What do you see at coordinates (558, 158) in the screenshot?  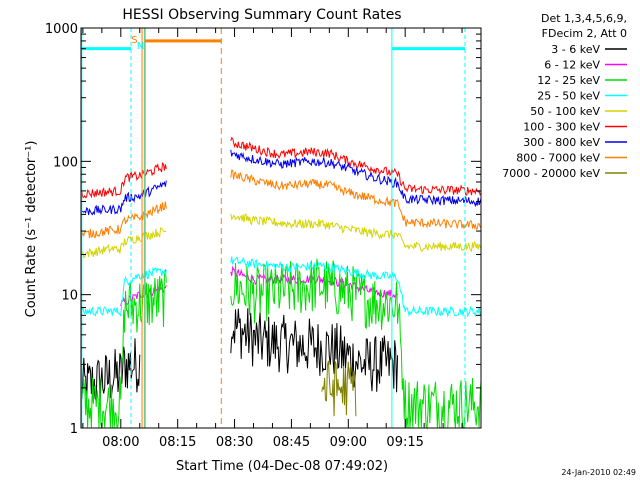 I see `legend-entry-label: 800 - 7000 keV` at bounding box center [558, 158].